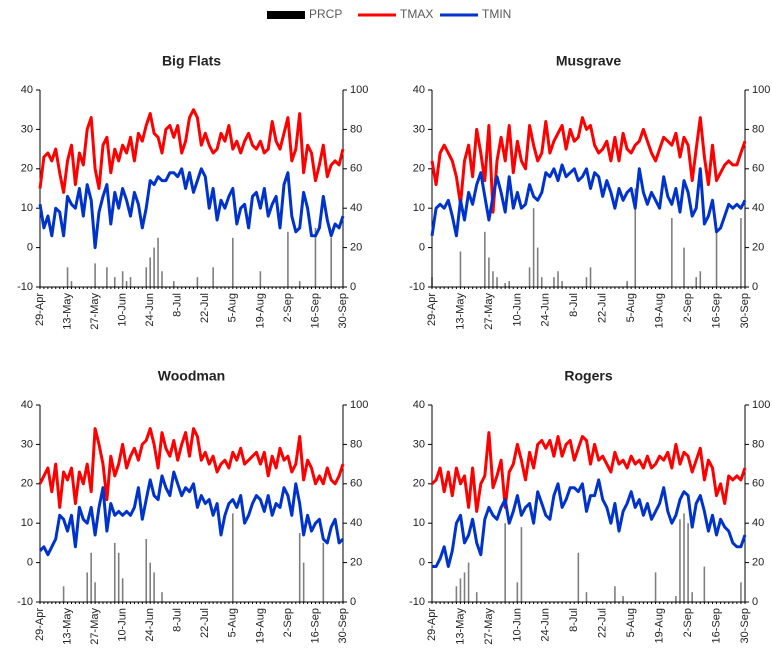  What do you see at coordinates (288, 307) in the screenshot?
I see `x-tick-label: 2-Sep` at bounding box center [288, 307].